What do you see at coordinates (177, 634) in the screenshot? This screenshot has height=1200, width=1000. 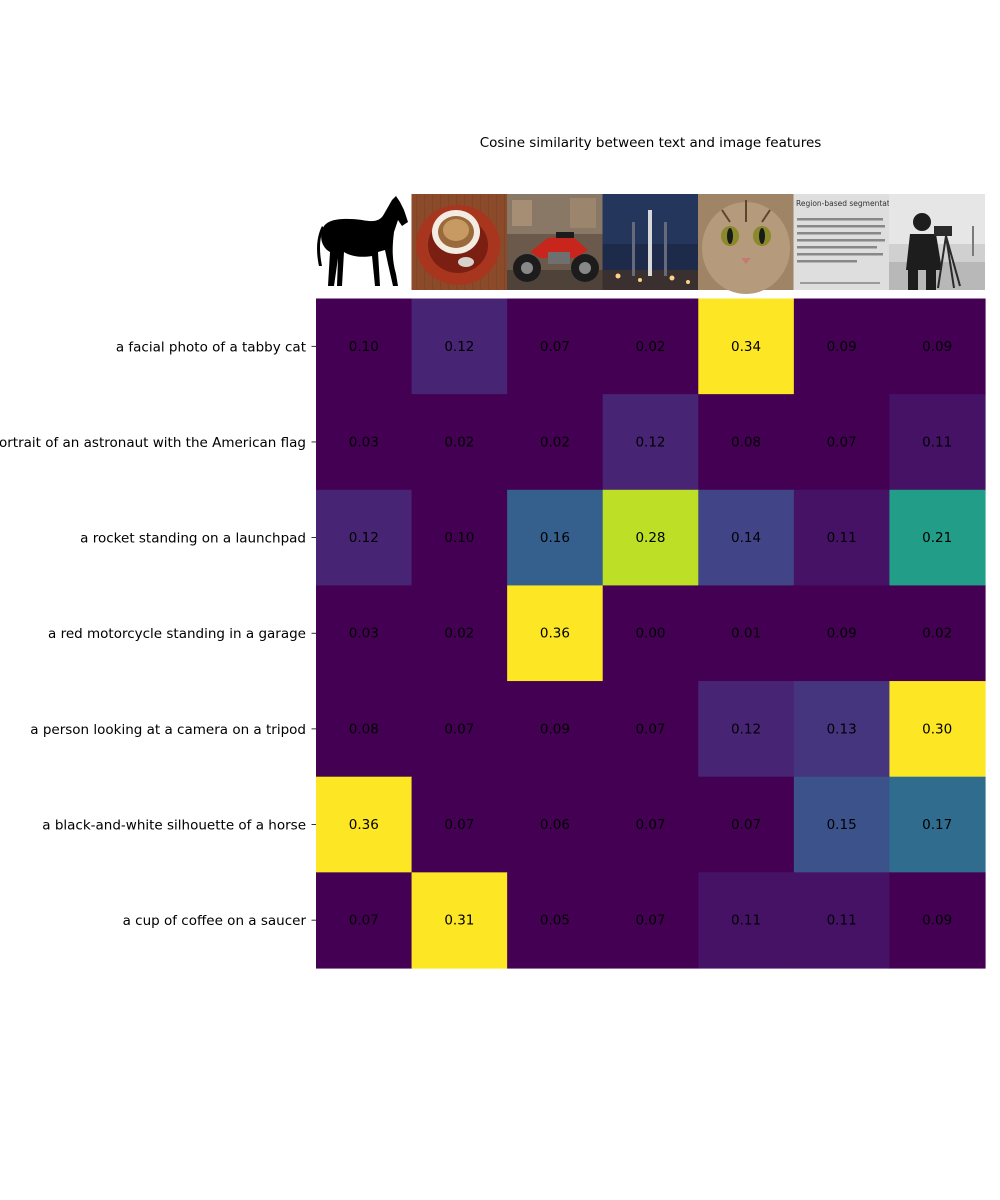 I see `row-label: a red motorcycle standing in a garage` at bounding box center [177, 634].